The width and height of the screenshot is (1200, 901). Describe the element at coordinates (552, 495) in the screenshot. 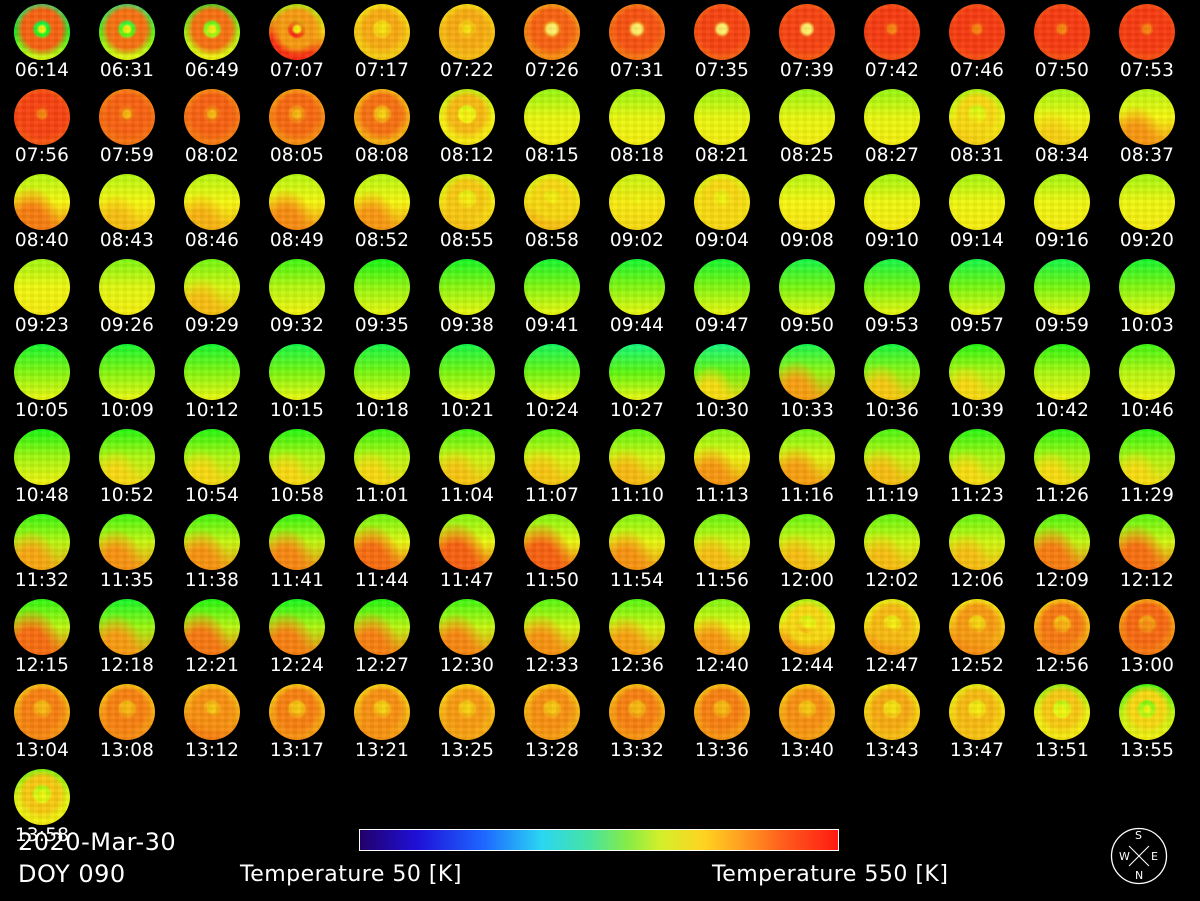

I see `frame-time-label: 11:07` at that location.